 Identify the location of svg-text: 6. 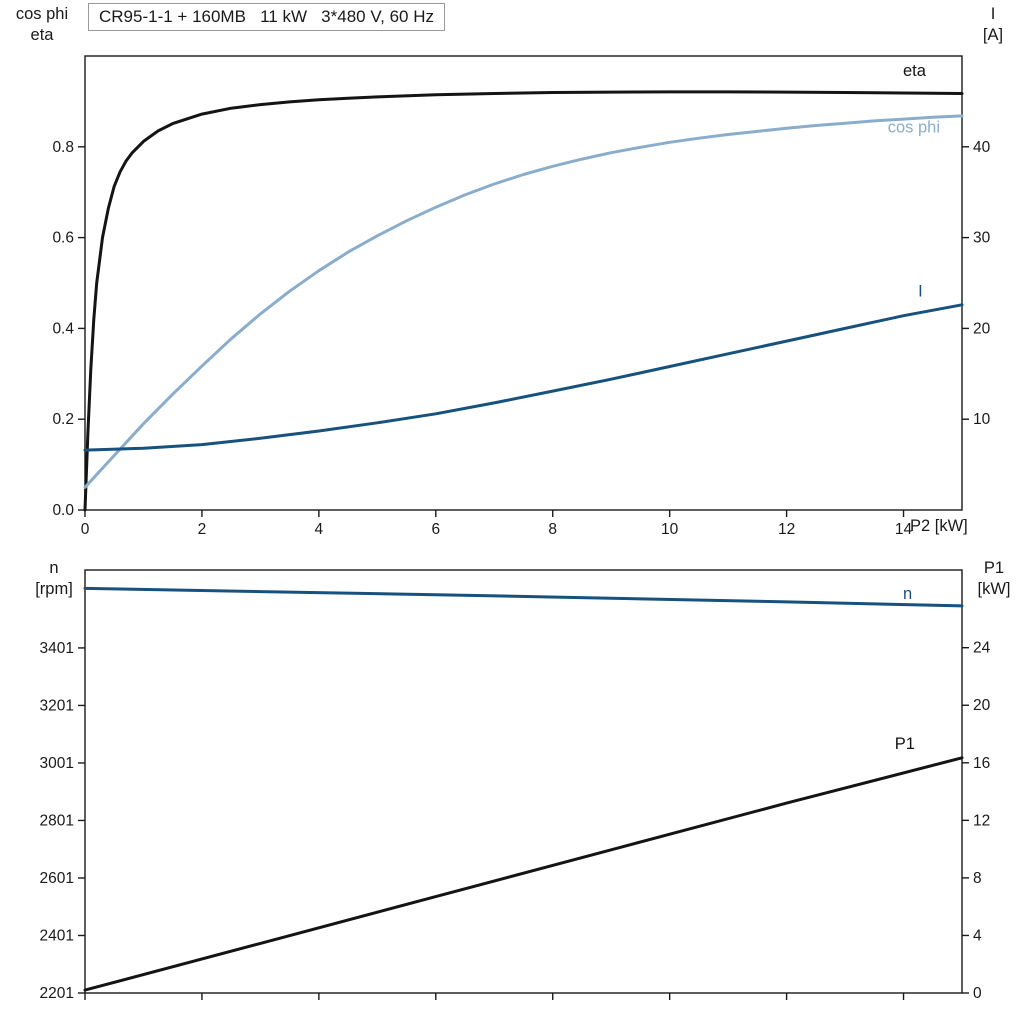
(435, 529).